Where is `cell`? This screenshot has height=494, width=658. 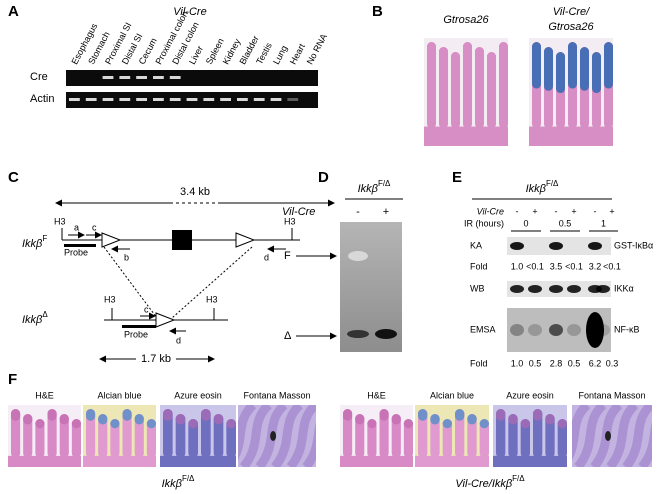 cell is located at coordinates (273, 436).